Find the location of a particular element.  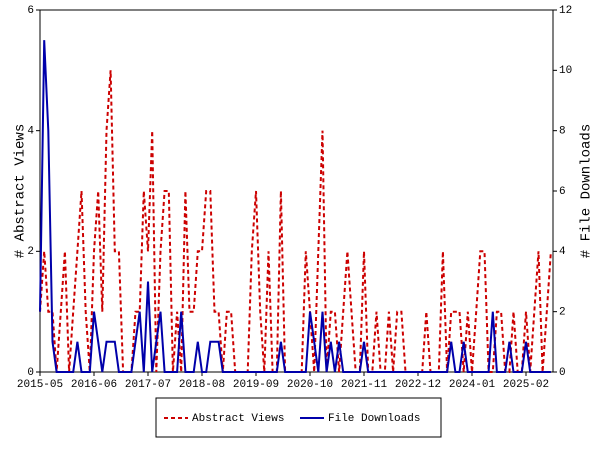

x-tick-label: 2020-10 is located at coordinates (310, 385).